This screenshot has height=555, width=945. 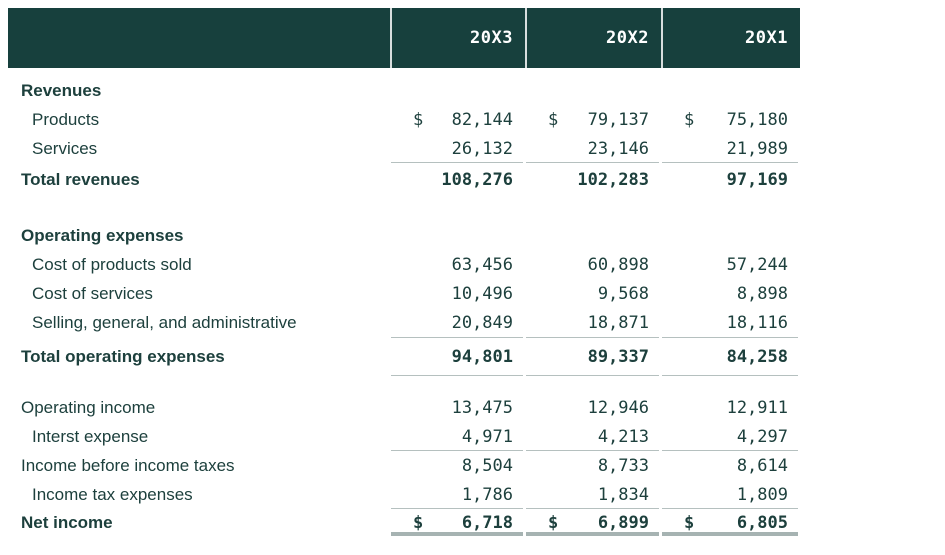 What do you see at coordinates (613, 180) in the screenshot?
I see `cell-20x2: 102,283` at bounding box center [613, 180].